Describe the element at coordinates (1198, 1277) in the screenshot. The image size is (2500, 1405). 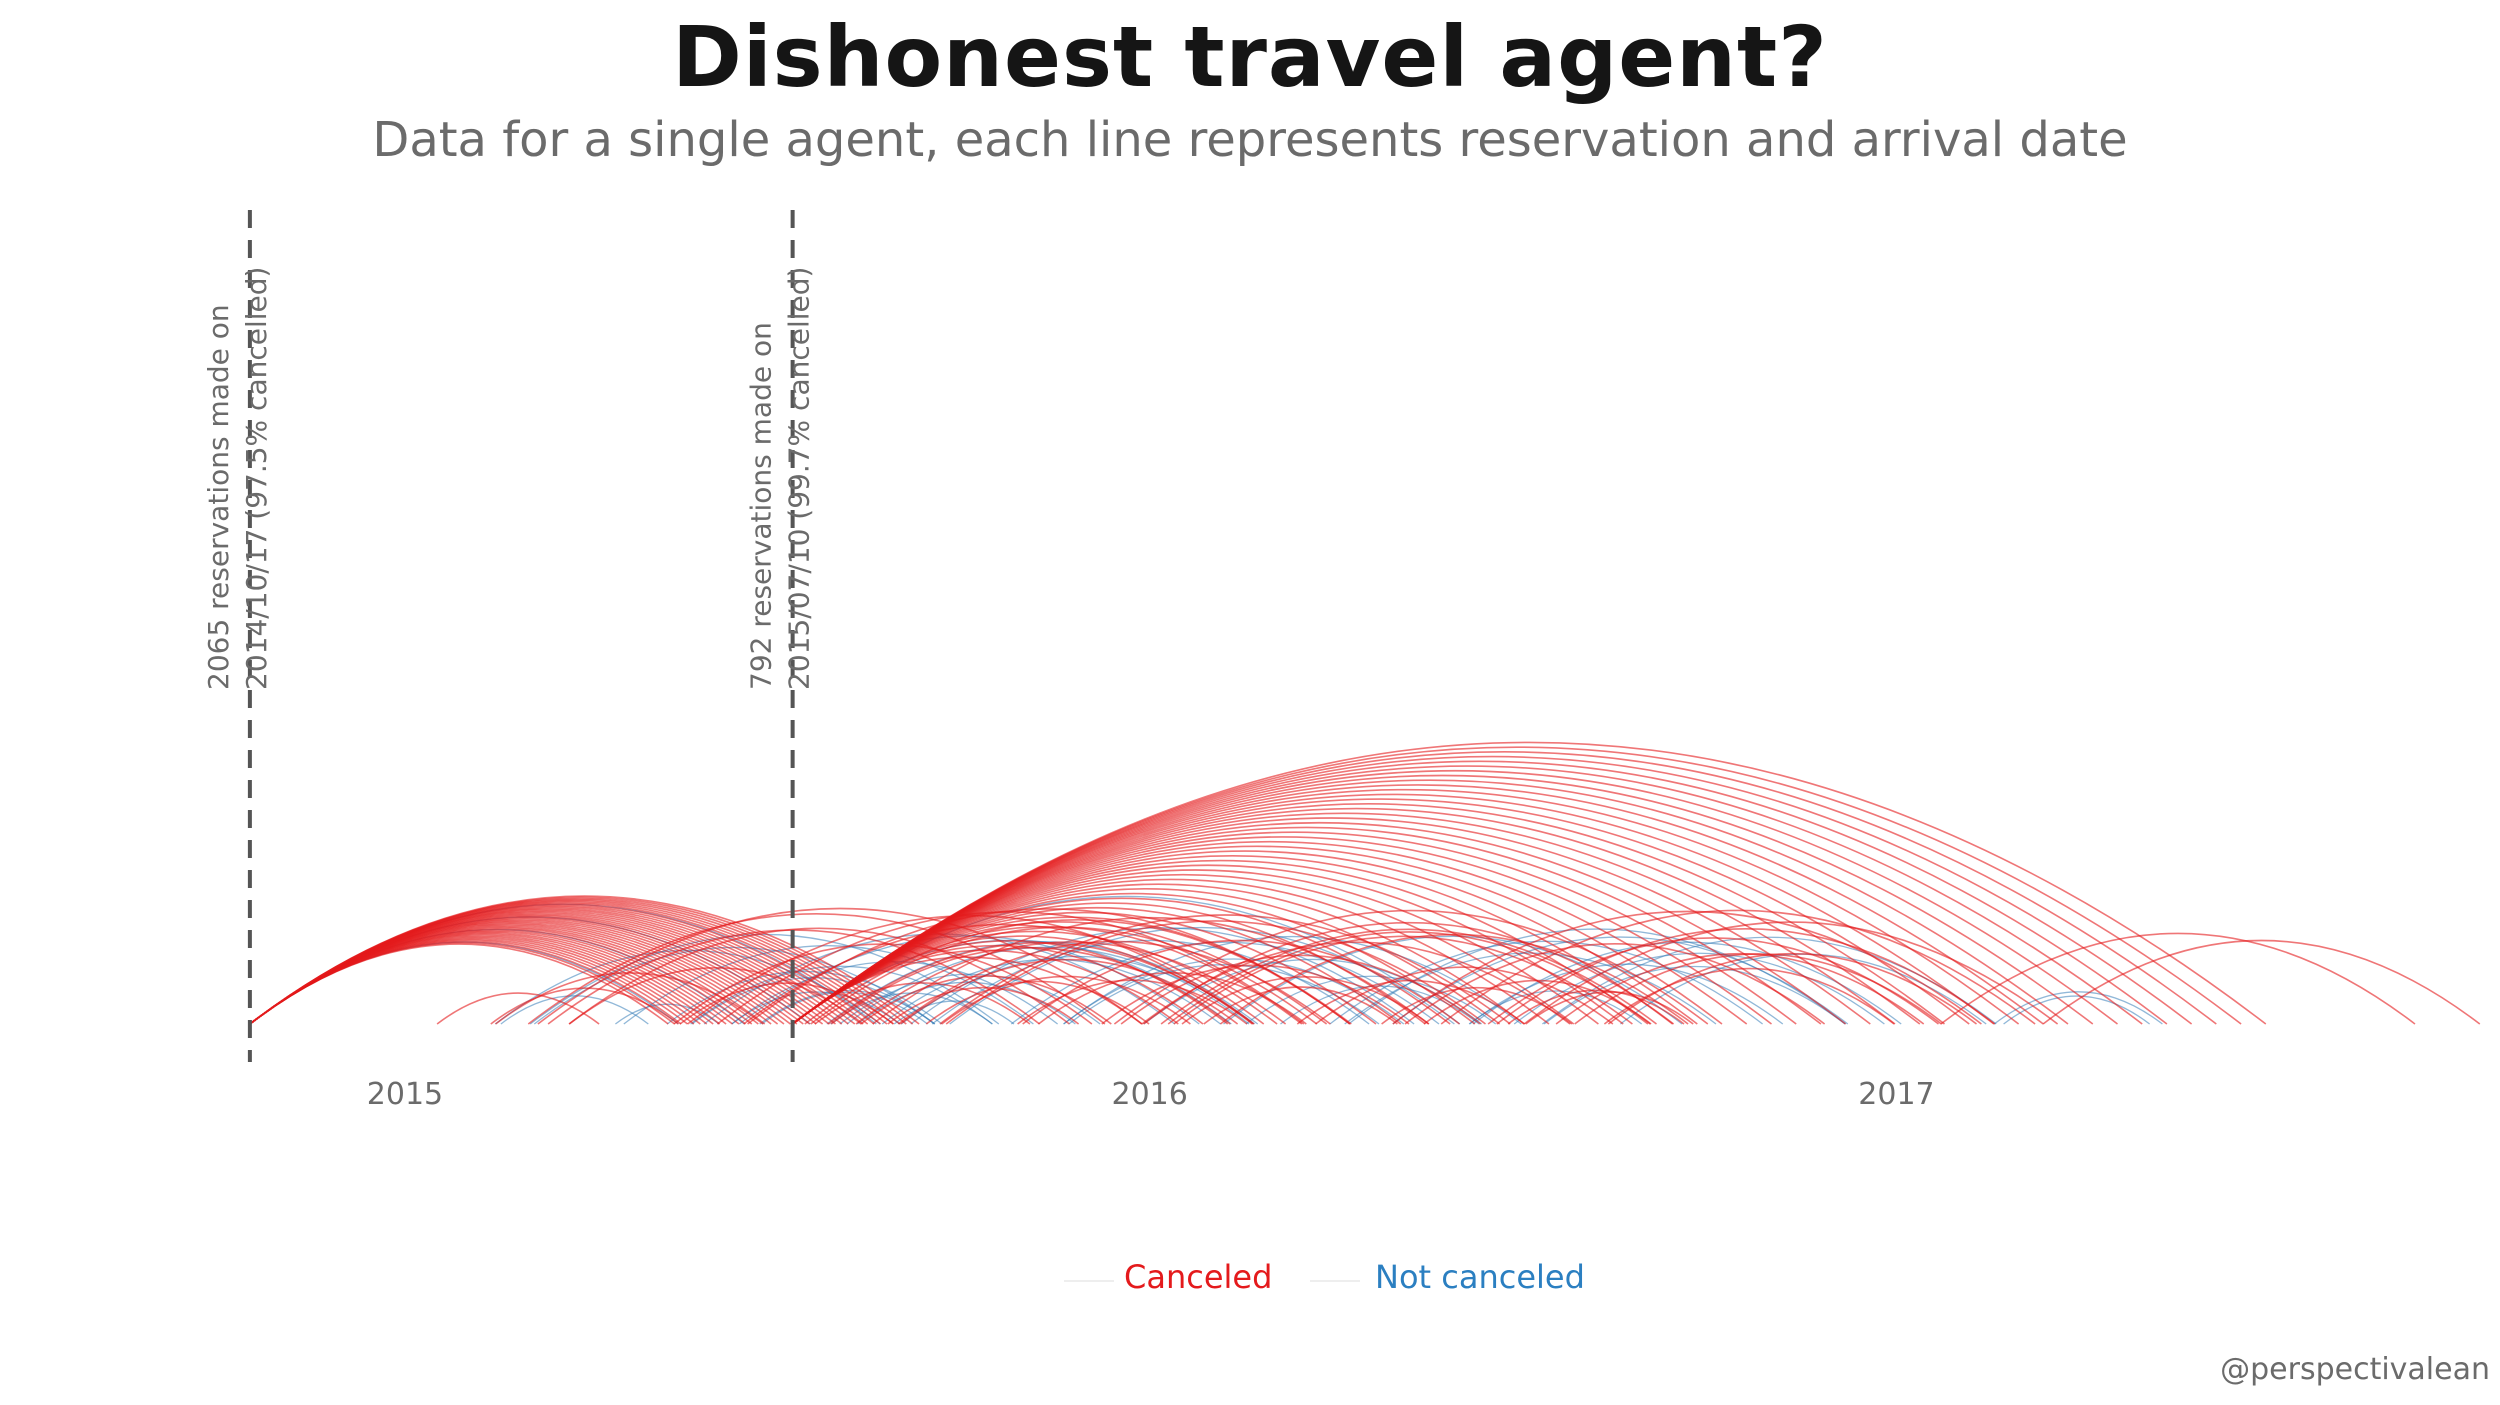
I see `legend-label-canceled: Canceled` at that location.